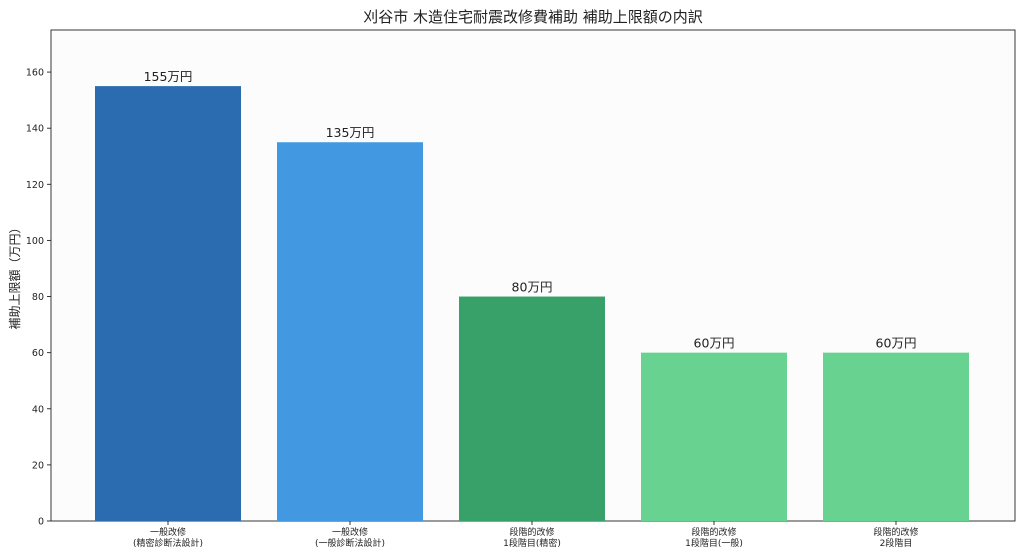 This screenshot has height=559, width=1024. I want to click on x-tick-label: 2段階目, so click(896, 543).